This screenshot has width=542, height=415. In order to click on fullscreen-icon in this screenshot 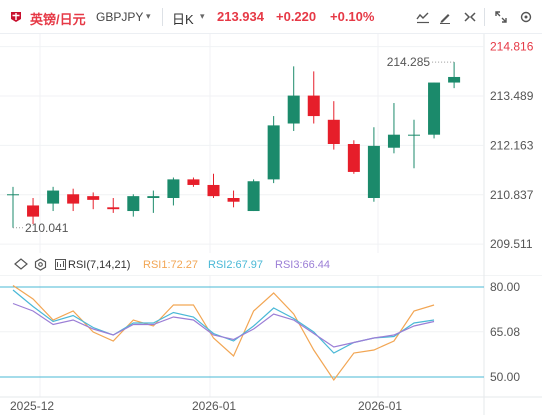, I will do `click(501, 17)`.